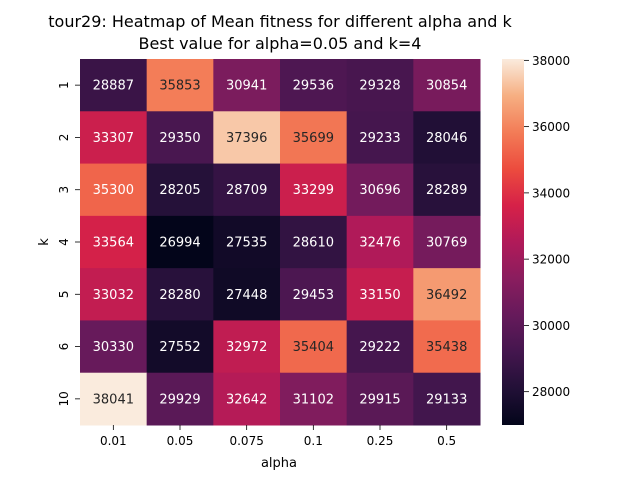  I want to click on cell-value-label: 33307, so click(113, 138).